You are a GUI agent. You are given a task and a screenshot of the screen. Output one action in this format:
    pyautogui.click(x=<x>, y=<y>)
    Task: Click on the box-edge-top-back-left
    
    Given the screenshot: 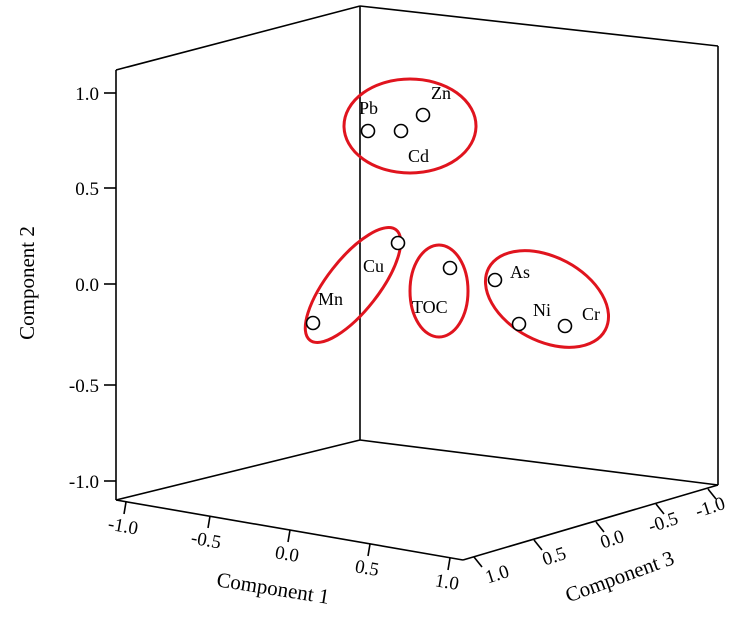 What is the action you would take?
    pyautogui.click(x=238, y=38)
    